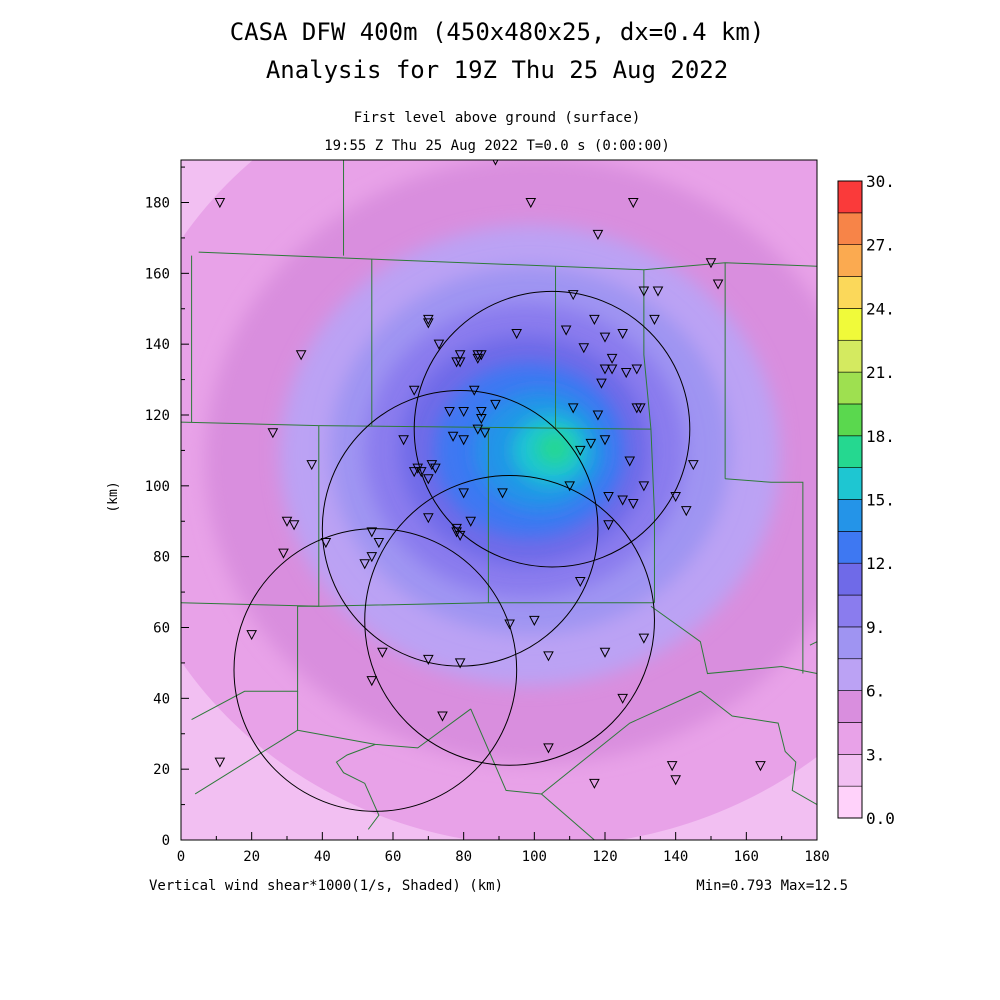 The height and width of the screenshot is (1000, 1000). I want to click on min-max-label: Min=0.793 Max=12.5, so click(772, 886).